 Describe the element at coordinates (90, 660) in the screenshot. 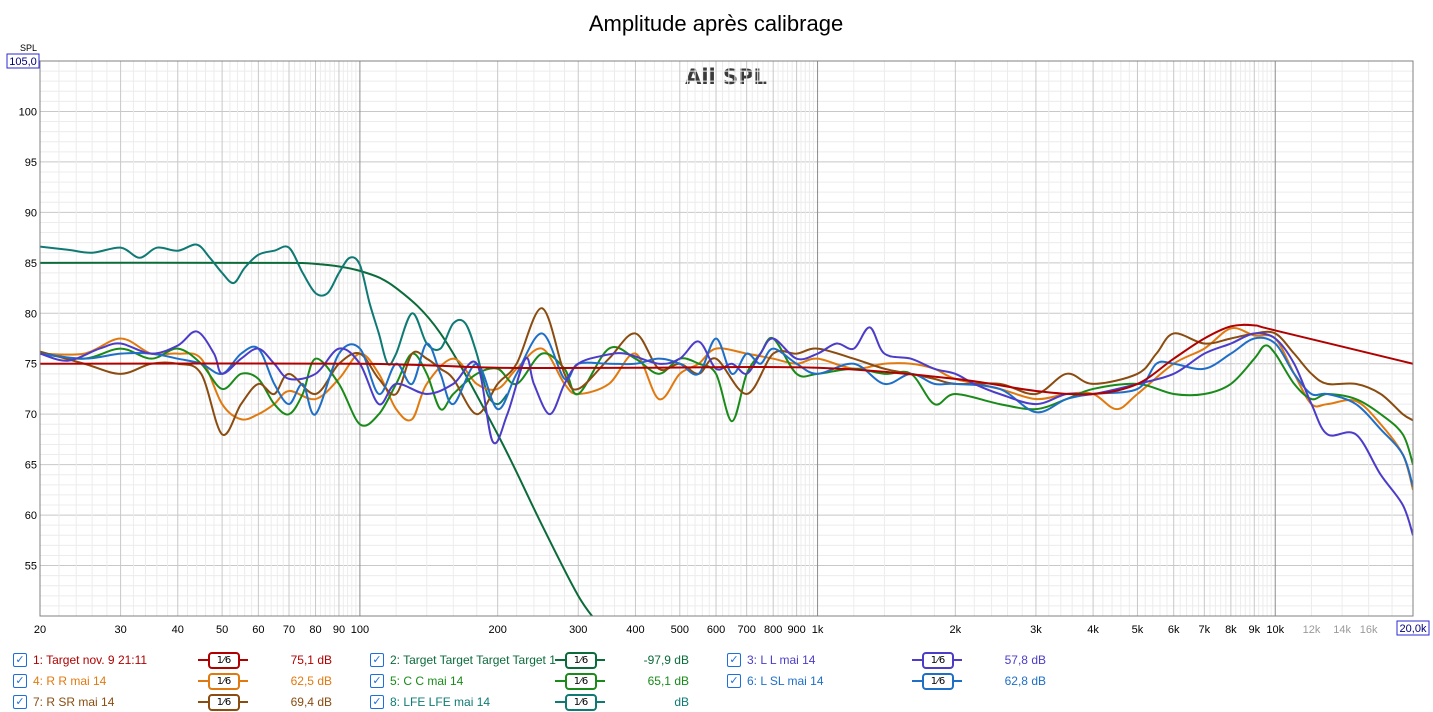

I see `legend-label-target1: 1: Target nov. 9 21:11` at that location.